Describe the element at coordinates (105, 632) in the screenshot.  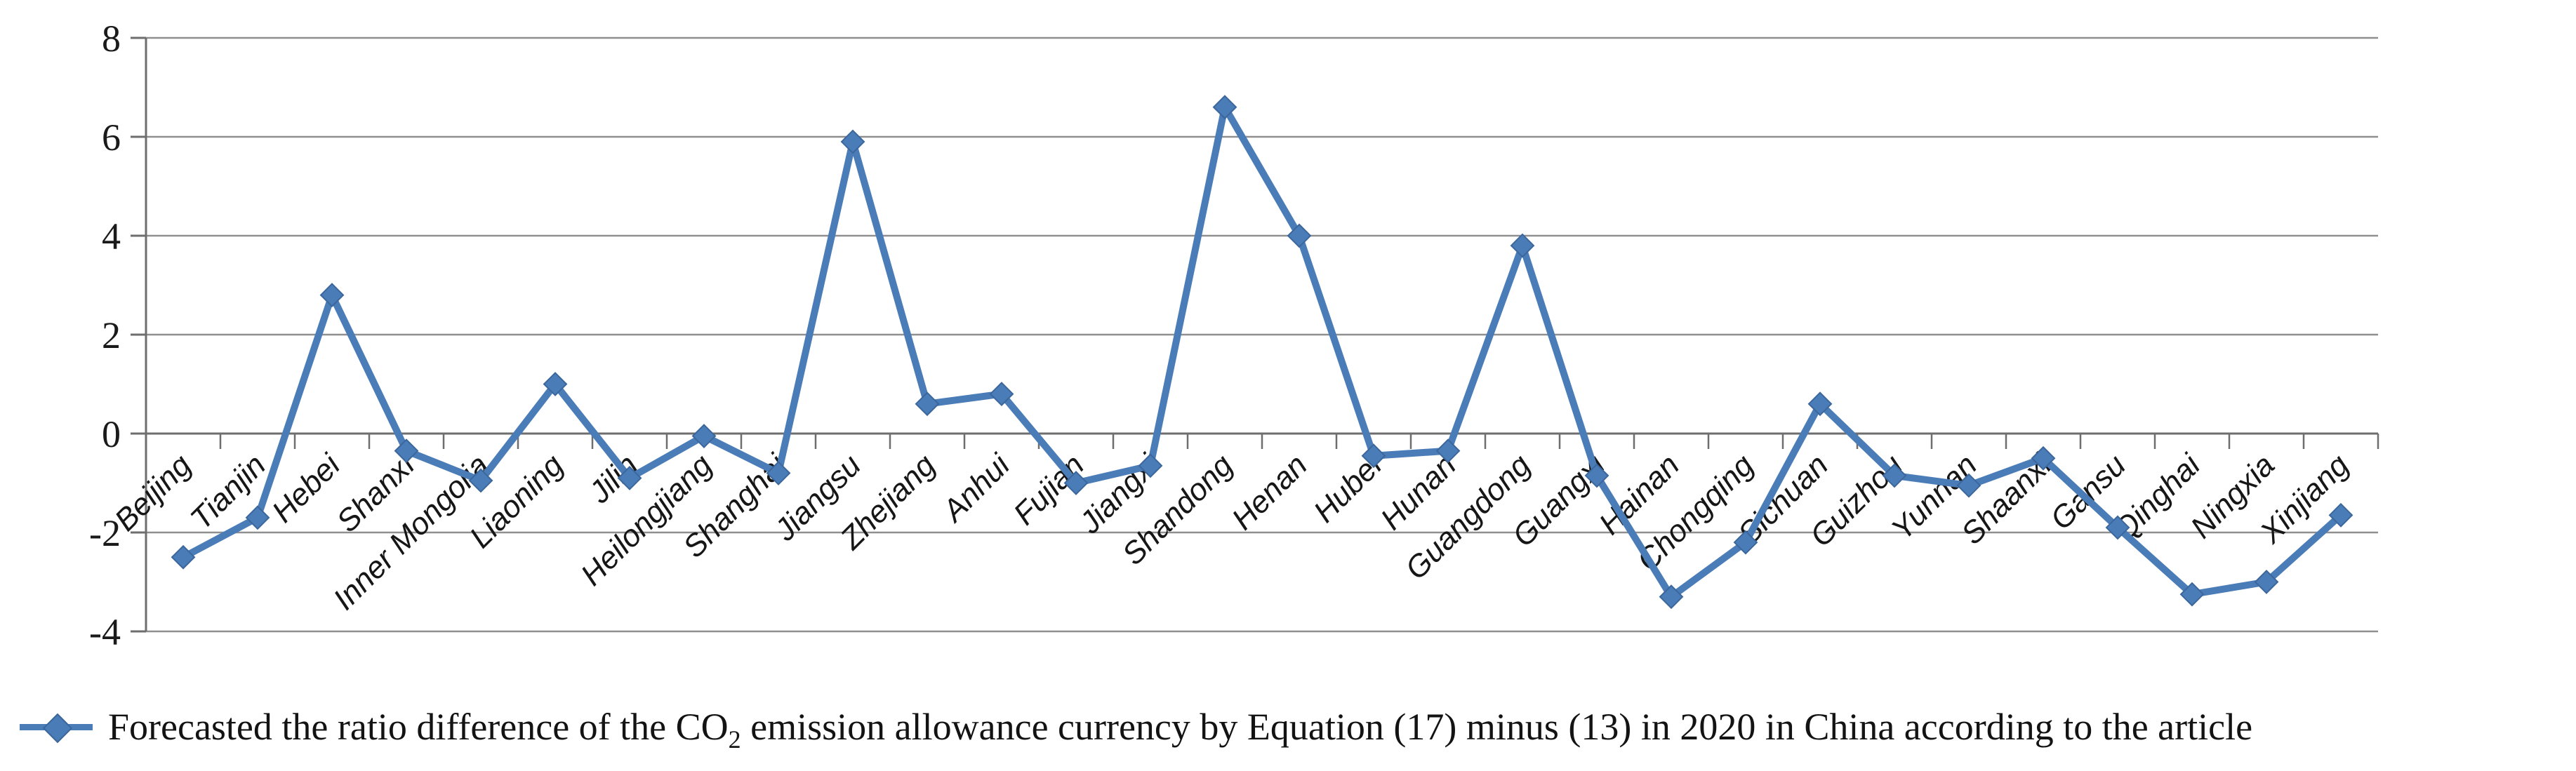
I see `y-axis-tick-label: -4` at that location.